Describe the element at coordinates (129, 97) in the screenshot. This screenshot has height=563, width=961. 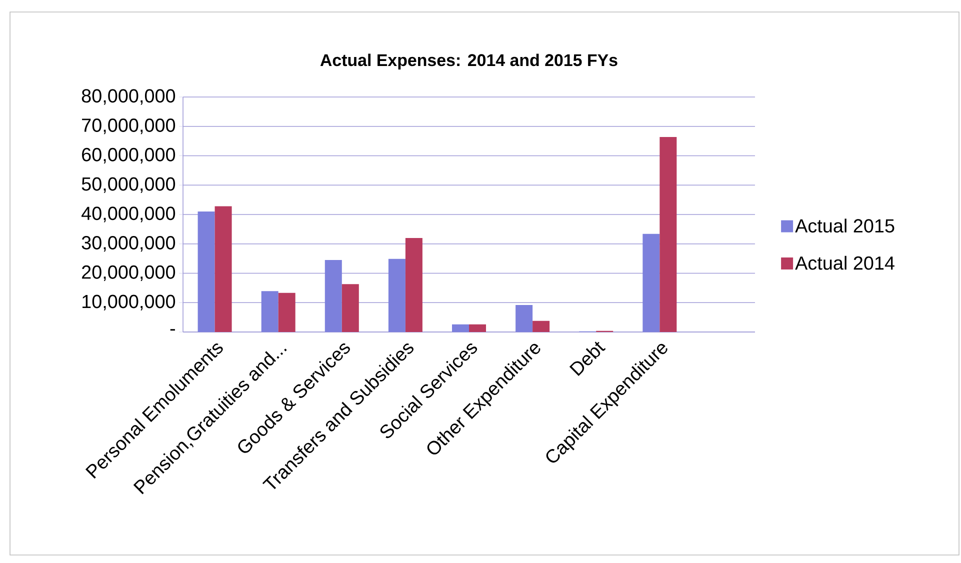
I see `y-tick-label: 80,000,000` at that location.